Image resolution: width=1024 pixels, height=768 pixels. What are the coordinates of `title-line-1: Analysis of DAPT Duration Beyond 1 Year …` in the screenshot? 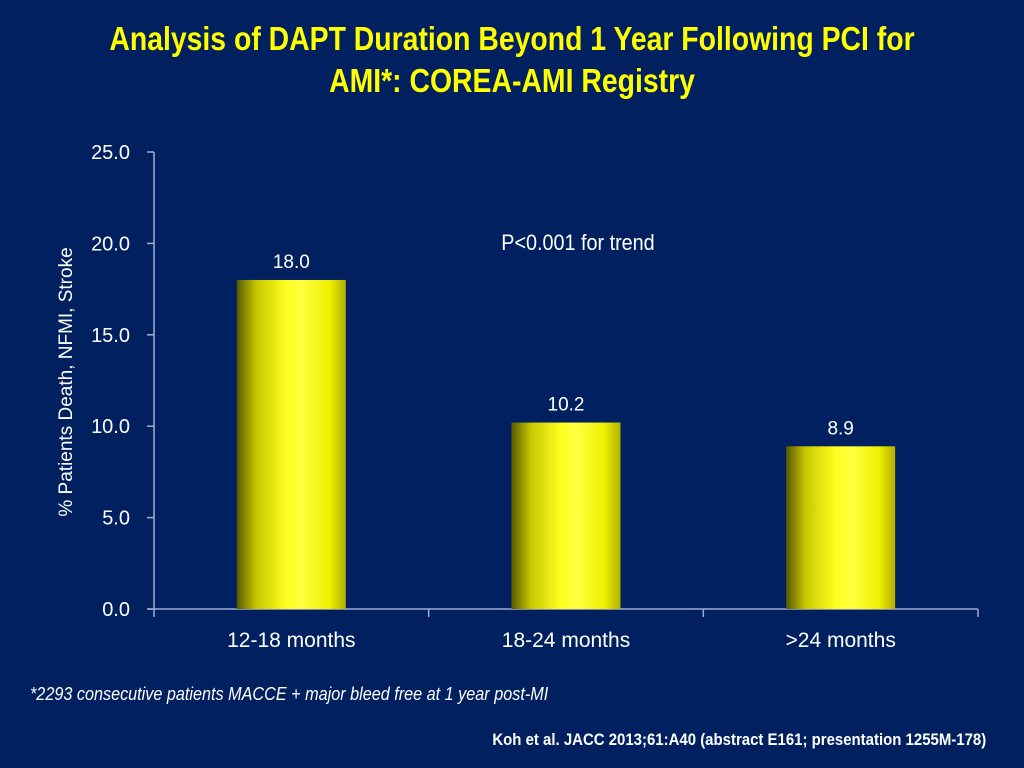 It's located at (512, 38).